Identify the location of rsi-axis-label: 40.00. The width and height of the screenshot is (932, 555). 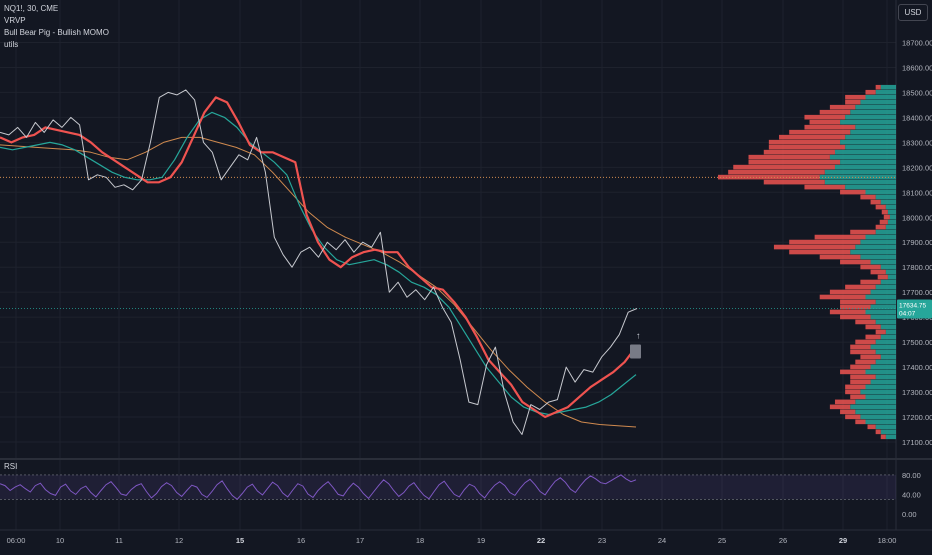
(911, 494).